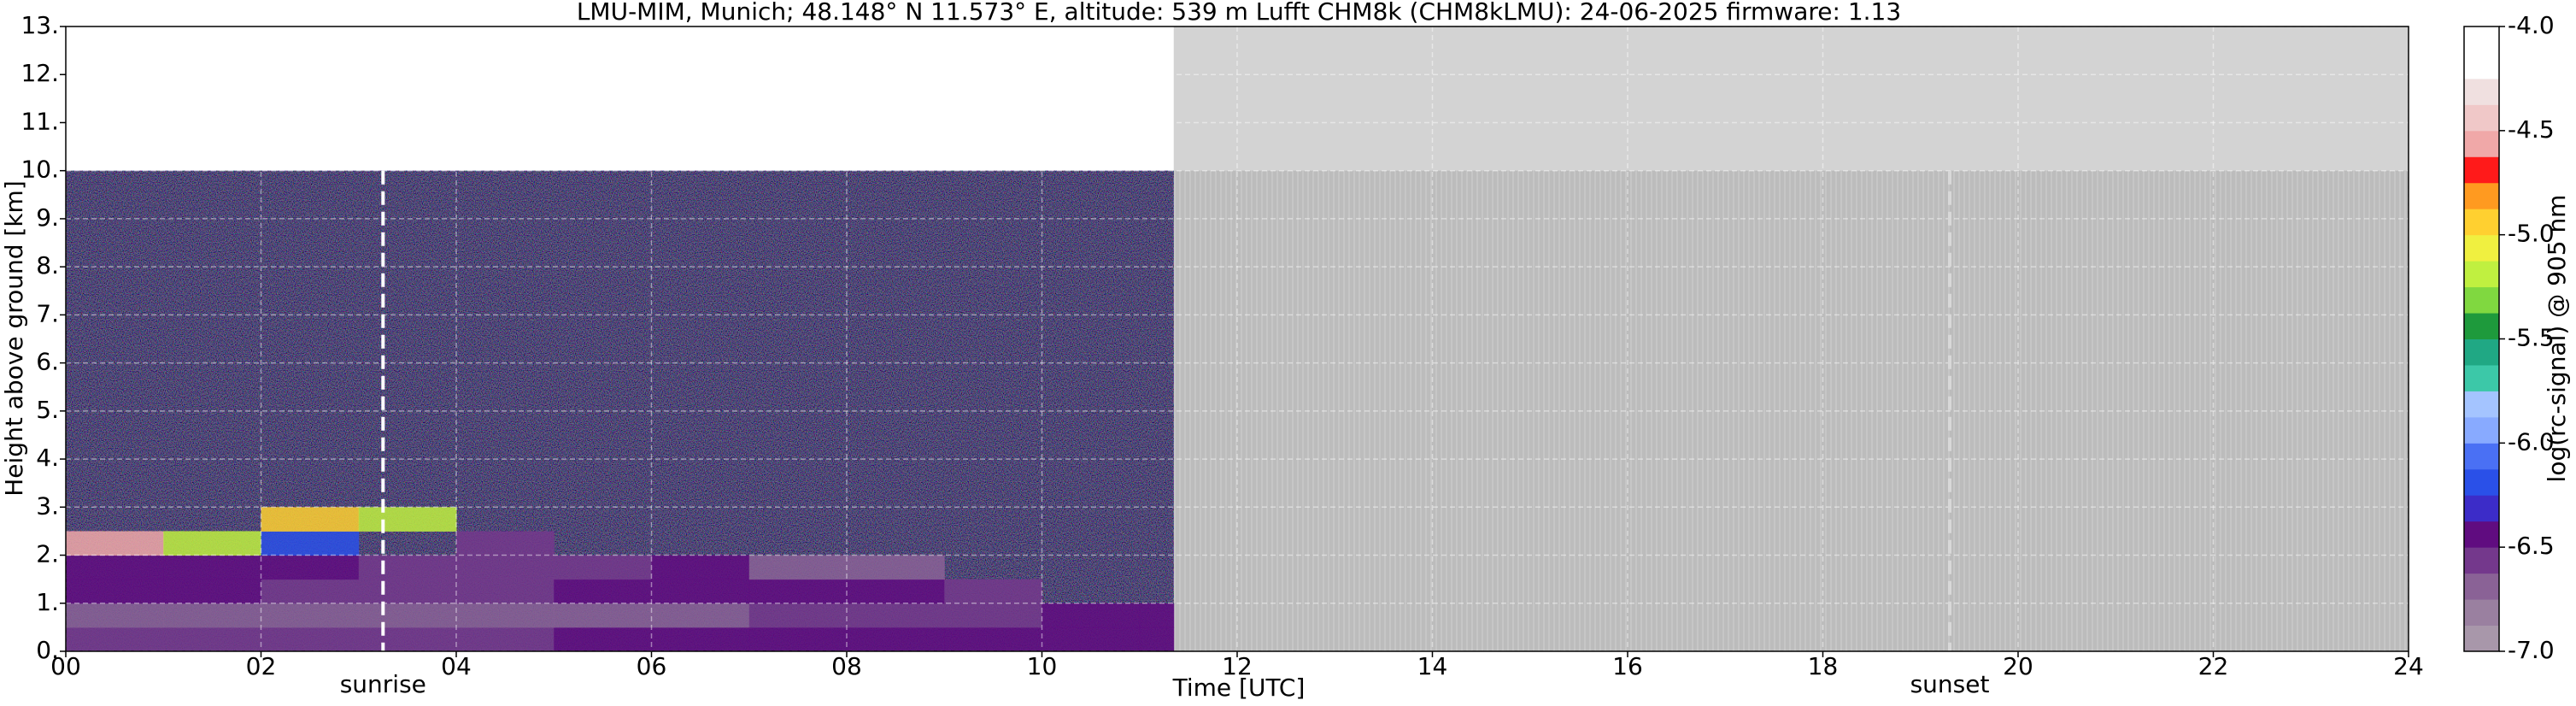  What do you see at coordinates (2531, 234) in the screenshot?
I see `colorbar-tick-label: -5.0` at bounding box center [2531, 234].